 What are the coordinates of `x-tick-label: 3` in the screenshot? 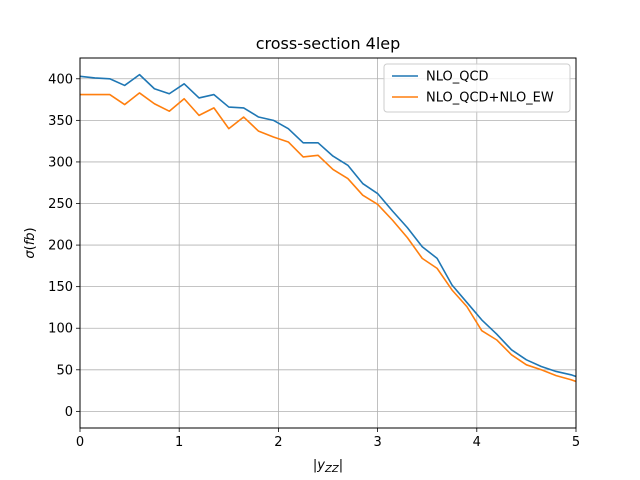 It's located at (377, 442).